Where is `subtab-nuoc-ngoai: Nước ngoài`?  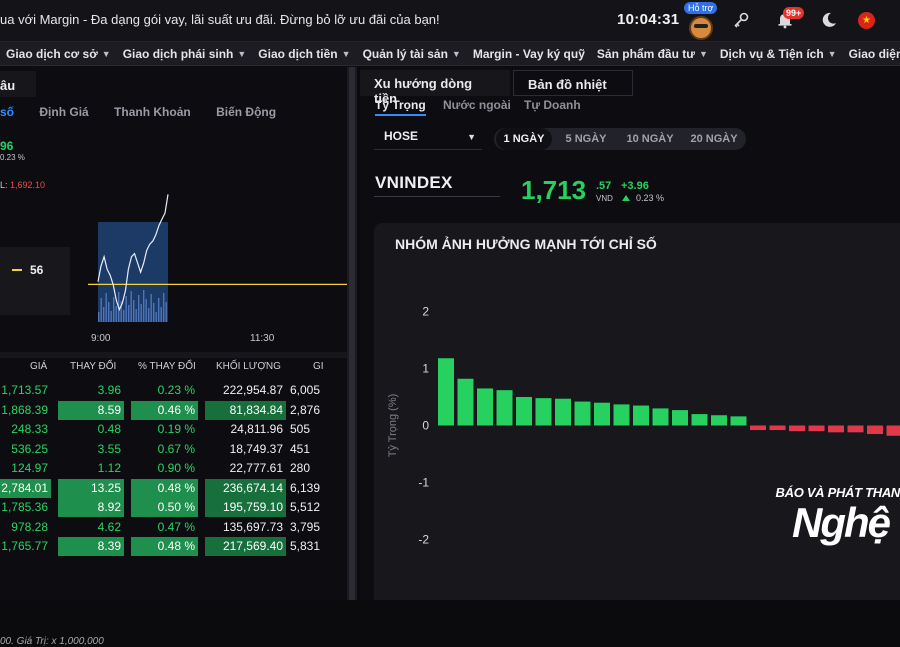 subtab-nuoc-ngoai: Nước ngoài is located at coordinates (477, 105).